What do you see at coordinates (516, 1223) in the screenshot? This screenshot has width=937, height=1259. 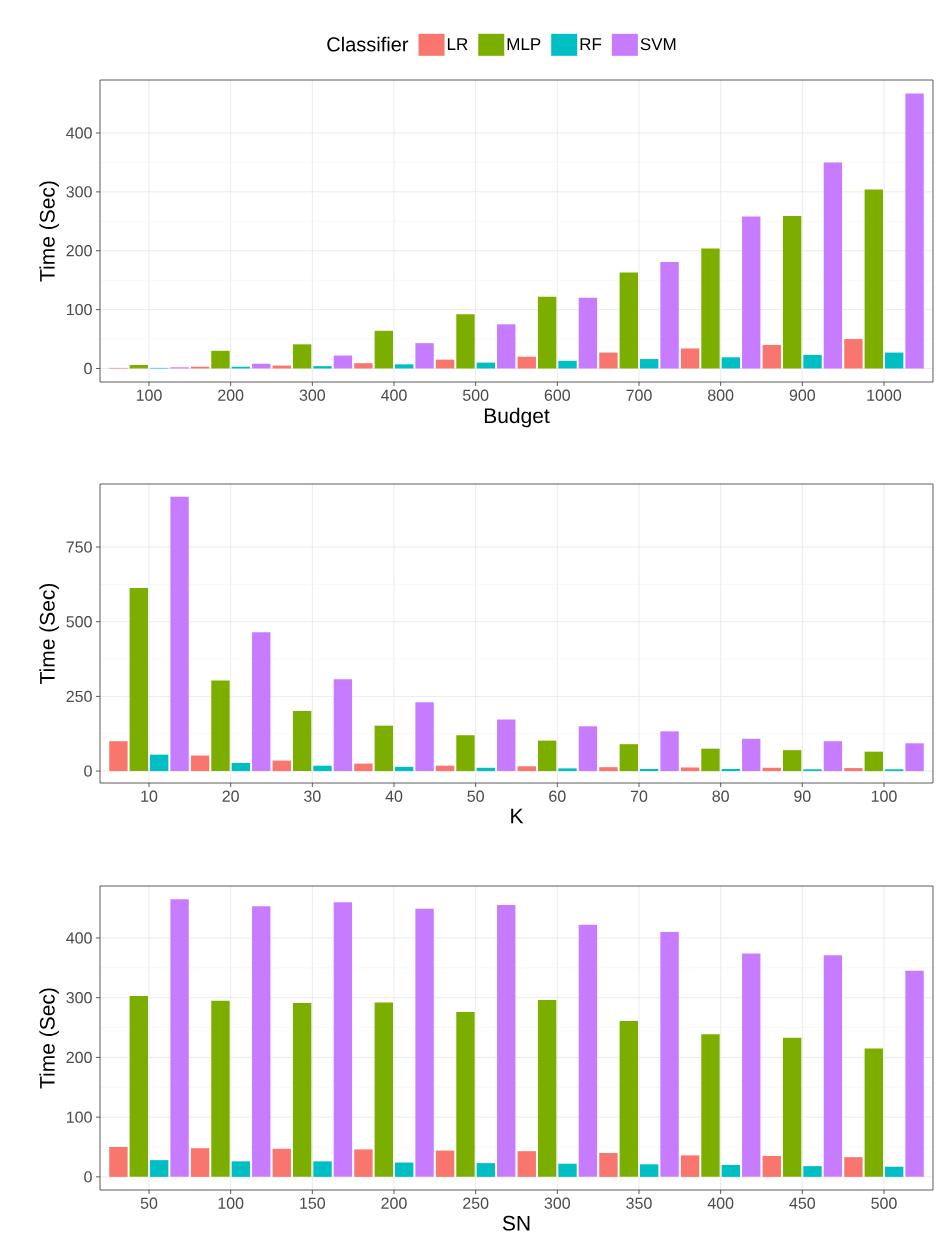 I see `x-axis-title: SN` at bounding box center [516, 1223].